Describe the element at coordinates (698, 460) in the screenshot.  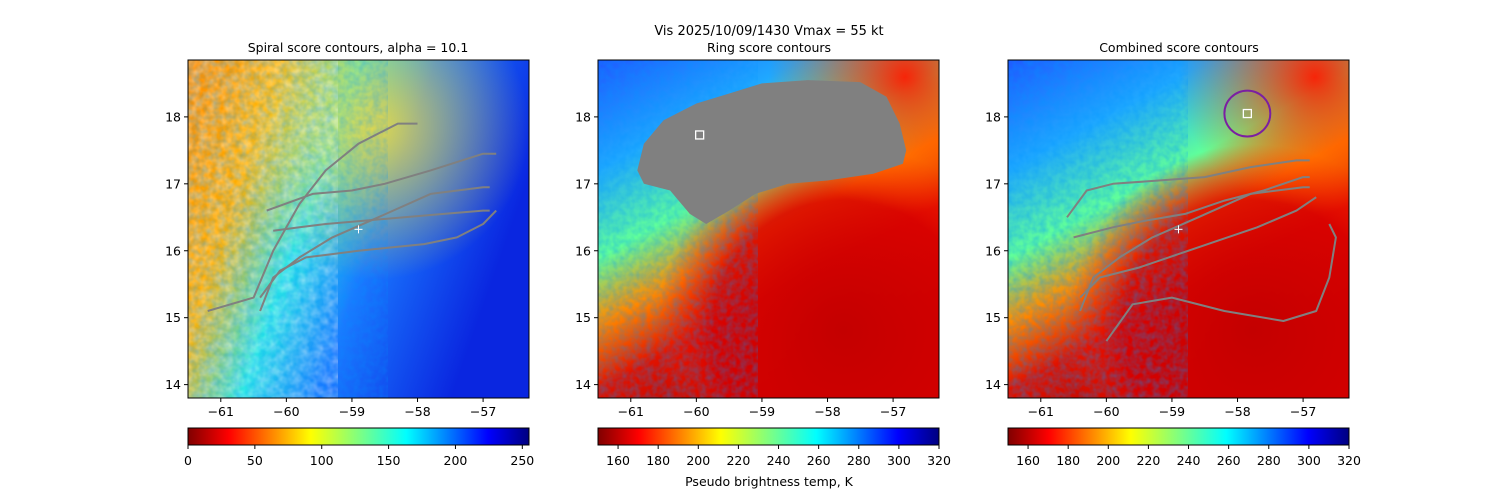
I see `ring-colorbar-tick-label: 200` at that location.